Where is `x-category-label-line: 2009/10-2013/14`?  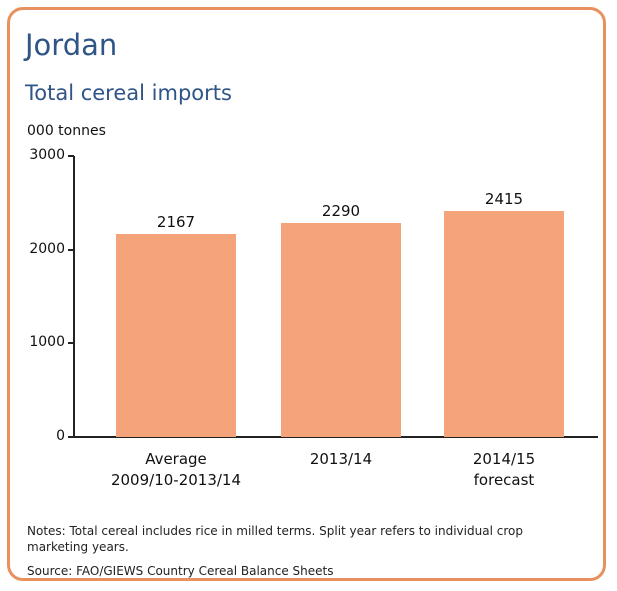 x-category-label-line: 2009/10-2013/14 is located at coordinates (176, 480).